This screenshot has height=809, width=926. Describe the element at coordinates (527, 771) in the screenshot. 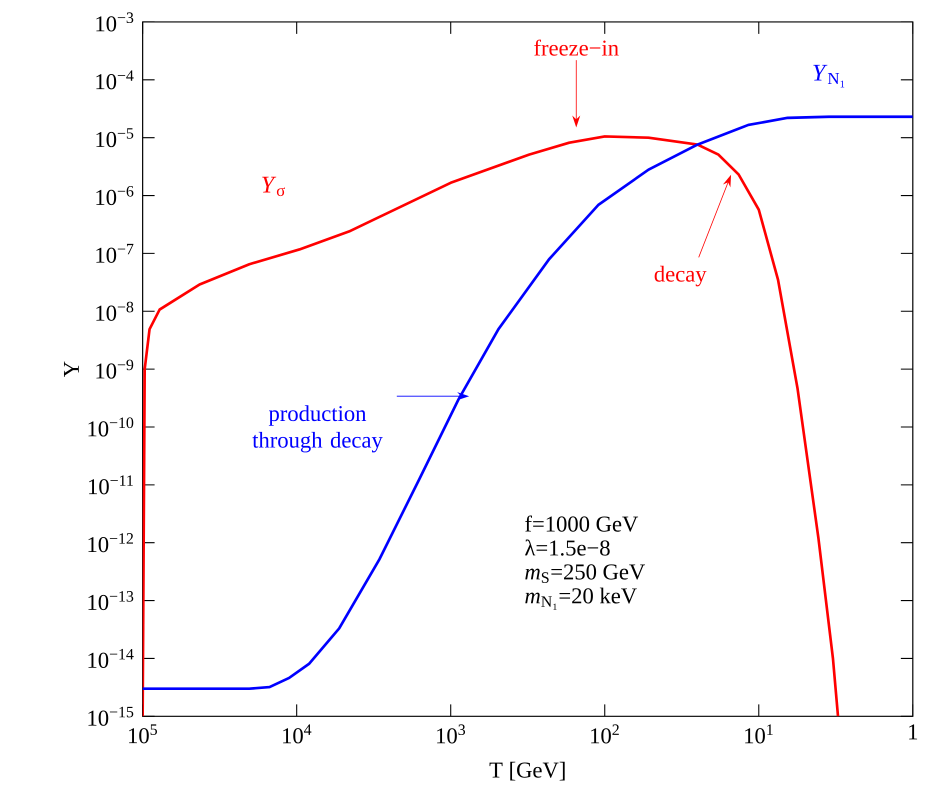

I see `x-axis-title: T [GeV]` at that location.